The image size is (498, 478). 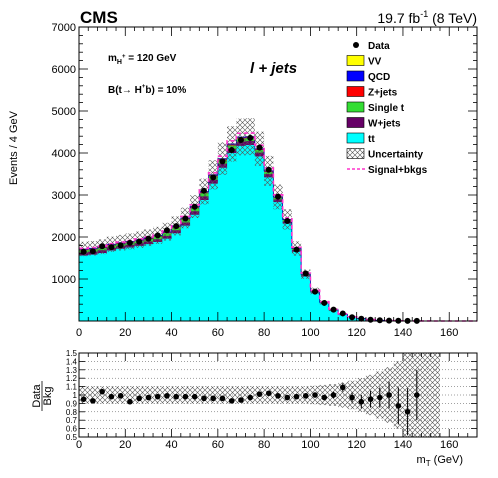 I want to click on ratio-y-tick-label: 0.8, so click(x=72, y=412).